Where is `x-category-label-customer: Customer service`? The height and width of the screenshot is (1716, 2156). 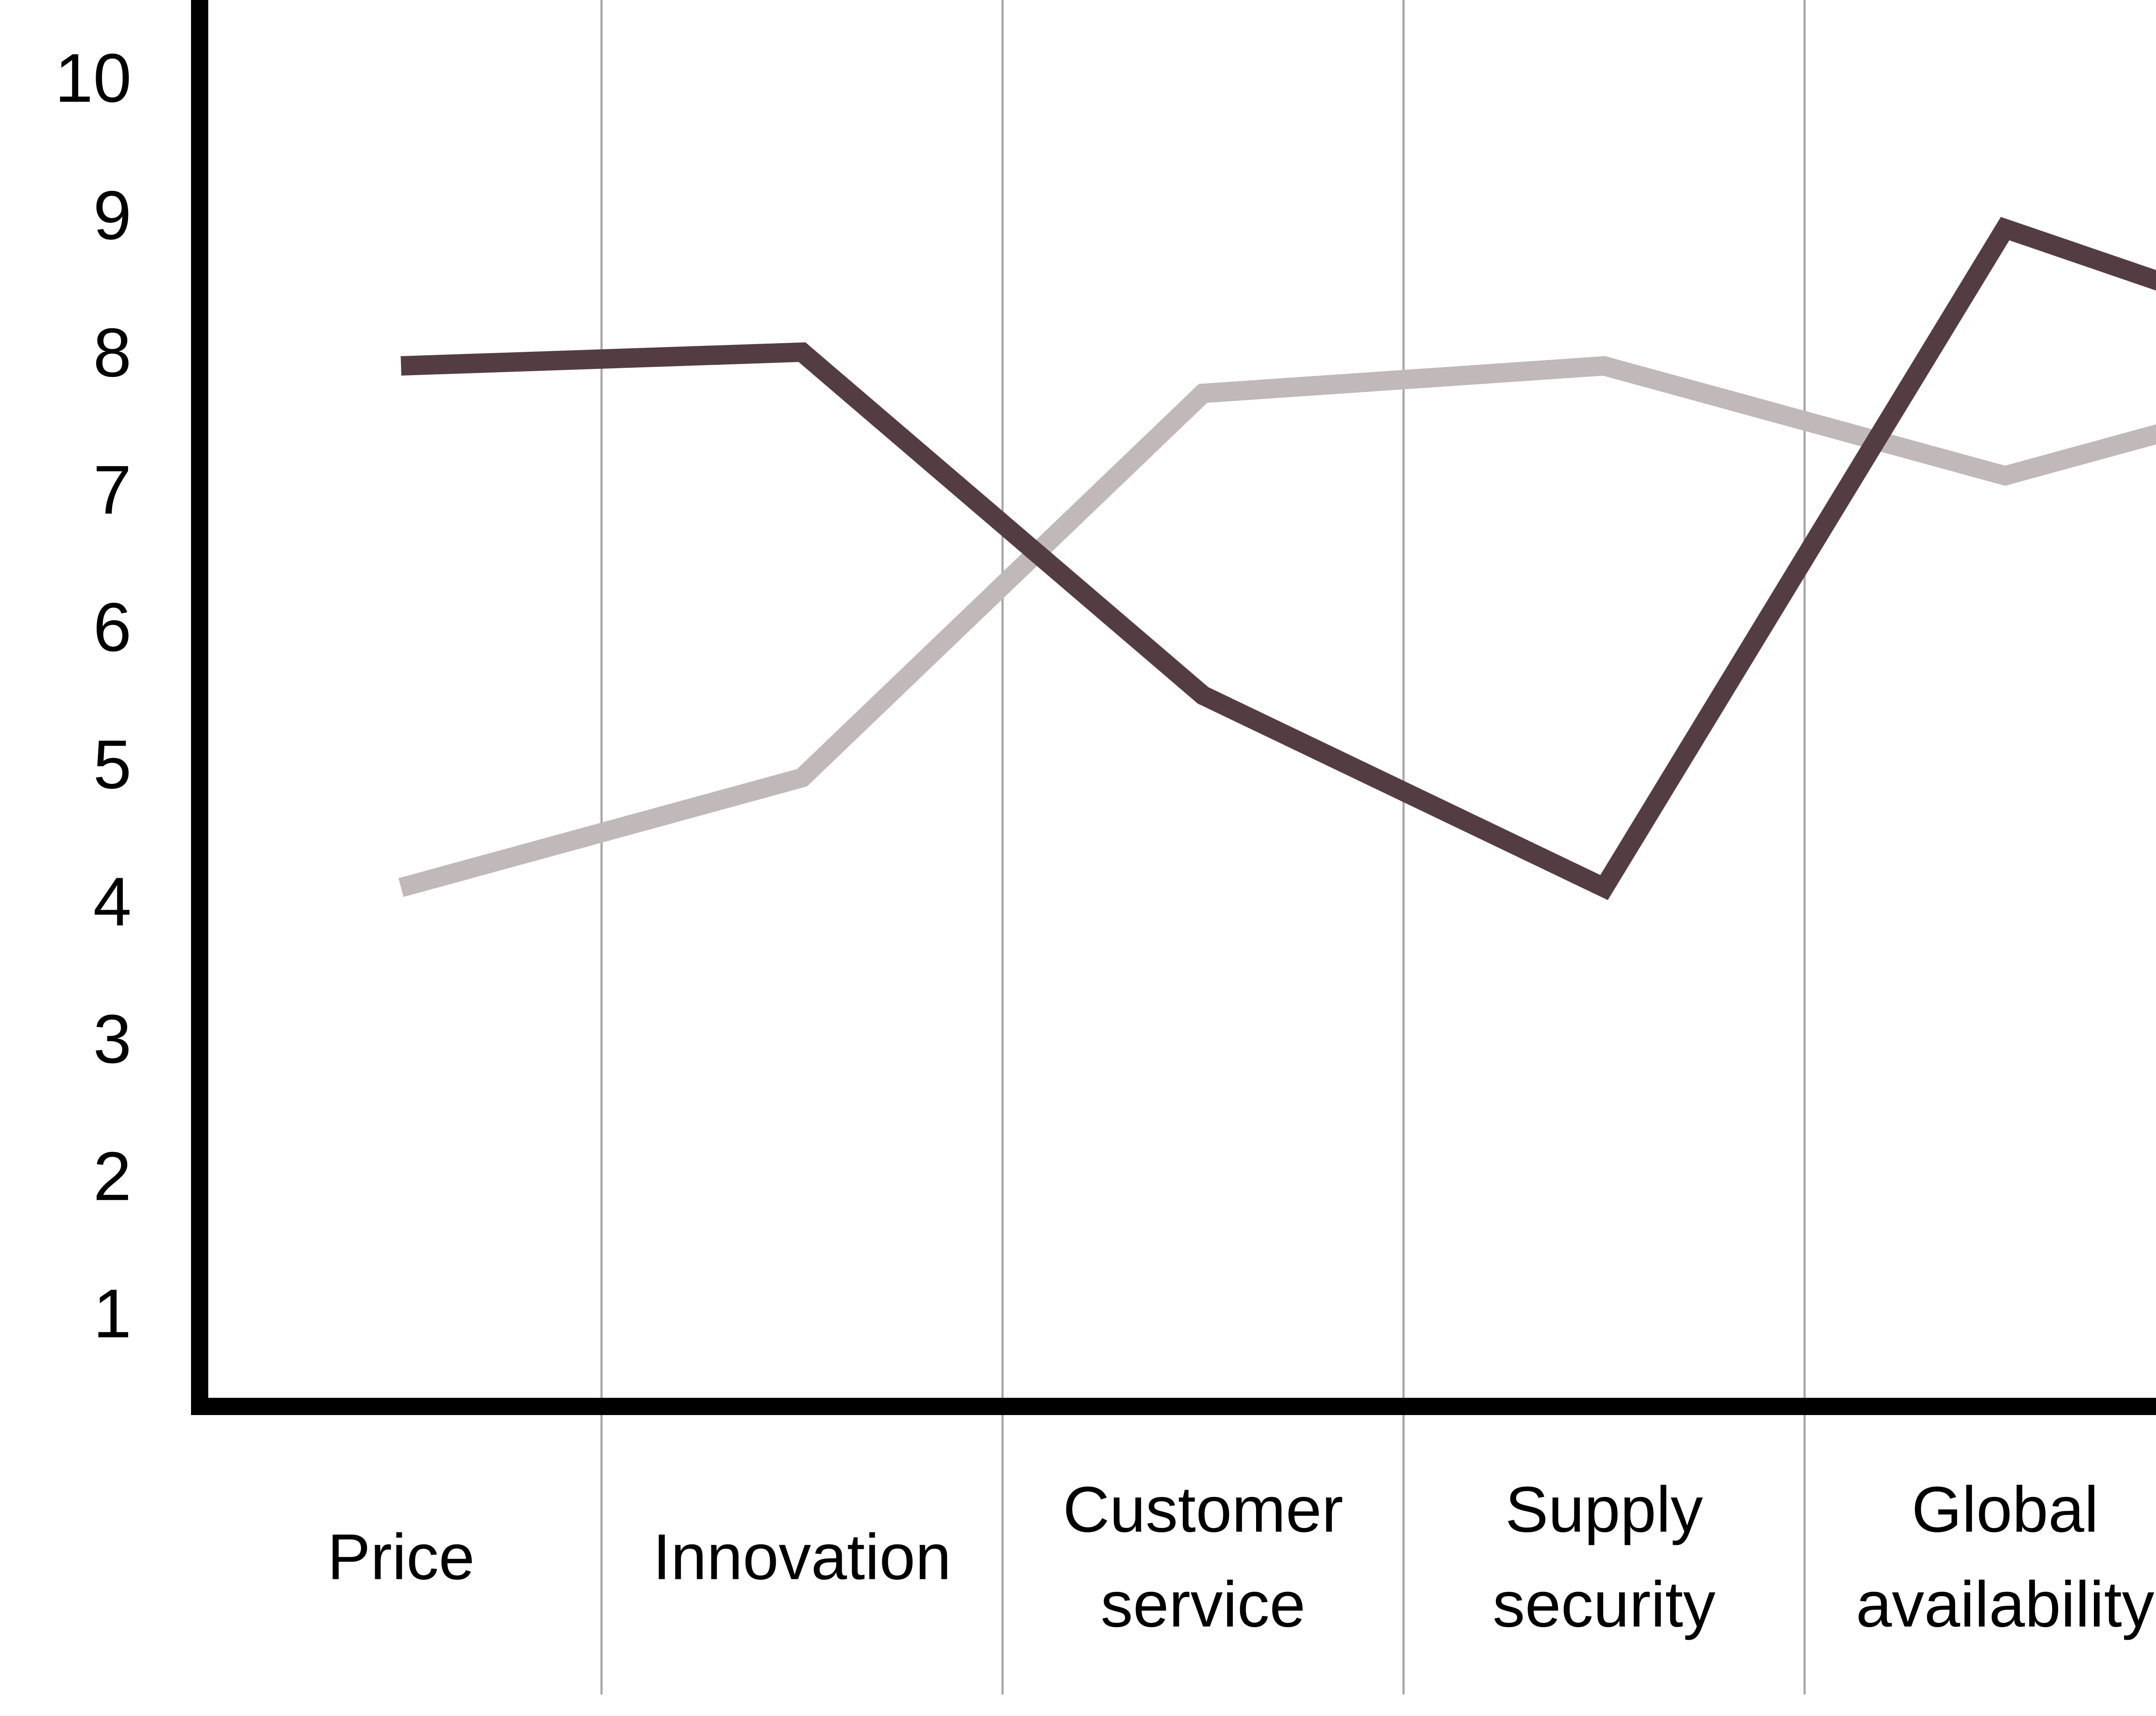 x-category-label-customer: Customer service is located at coordinates (1203, 1557).